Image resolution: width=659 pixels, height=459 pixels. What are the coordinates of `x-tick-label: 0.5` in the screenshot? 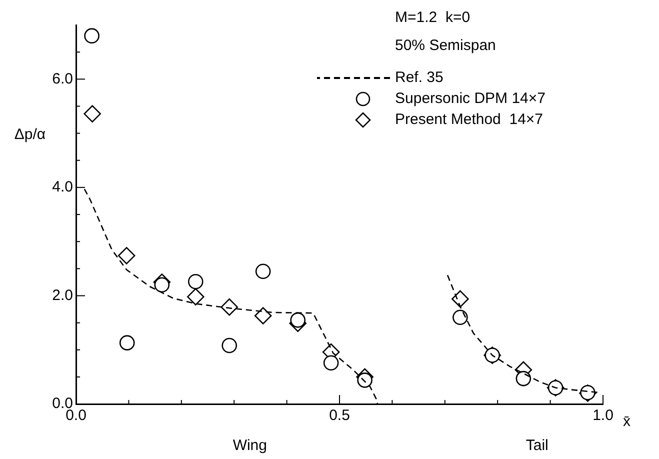 It's located at (339, 415).